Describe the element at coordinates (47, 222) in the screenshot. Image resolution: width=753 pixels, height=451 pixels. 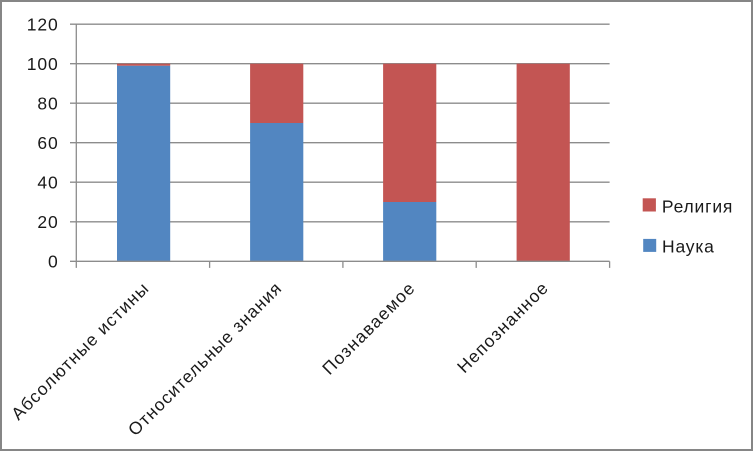
I see `svg-text: 20` at that location.